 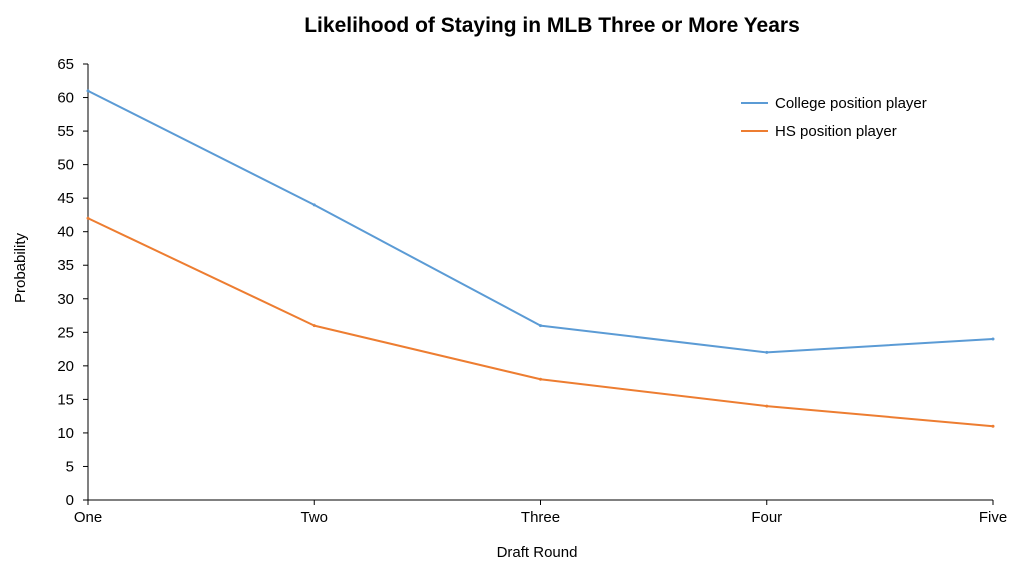 I want to click on y-tick-label: 50, so click(x=65, y=165).